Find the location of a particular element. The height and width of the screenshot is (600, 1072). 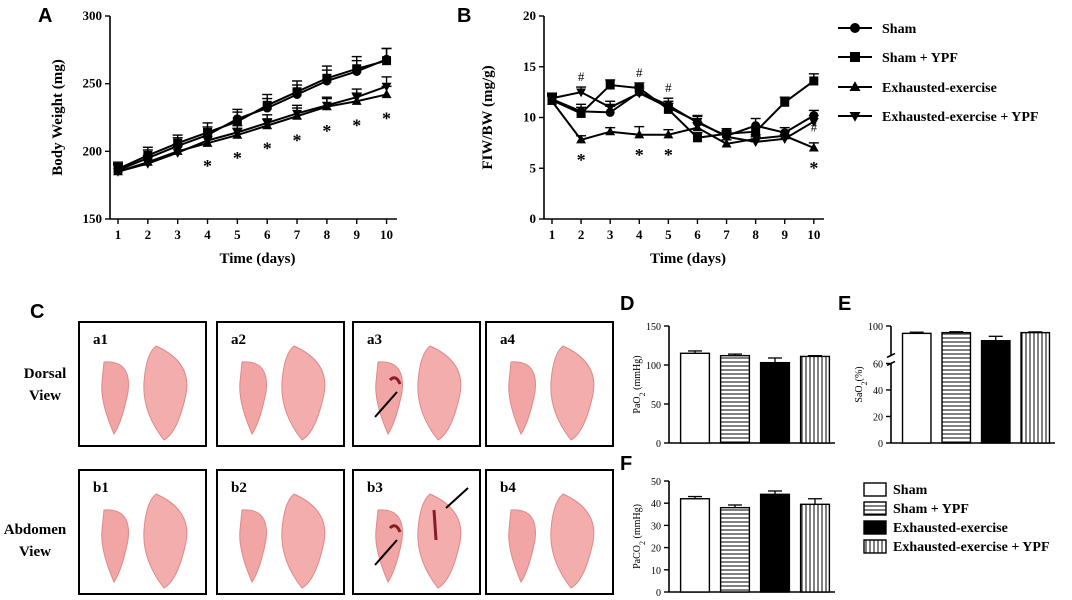

chart-d: 0 50 100 150 PaO2 (mmHg) is located at coordinates (733, 386).